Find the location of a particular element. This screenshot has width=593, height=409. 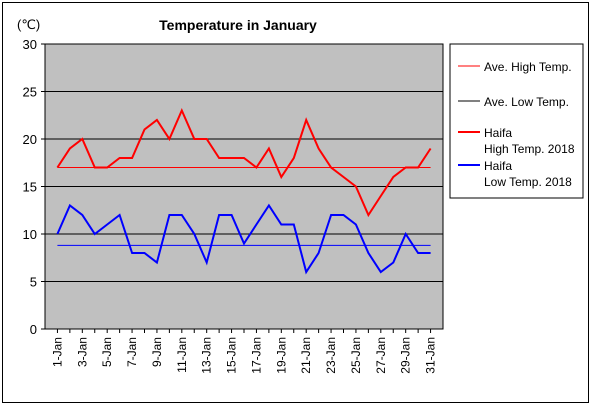

x-tick-label-19-Jan: 19-Jan is located at coordinates (281, 355).